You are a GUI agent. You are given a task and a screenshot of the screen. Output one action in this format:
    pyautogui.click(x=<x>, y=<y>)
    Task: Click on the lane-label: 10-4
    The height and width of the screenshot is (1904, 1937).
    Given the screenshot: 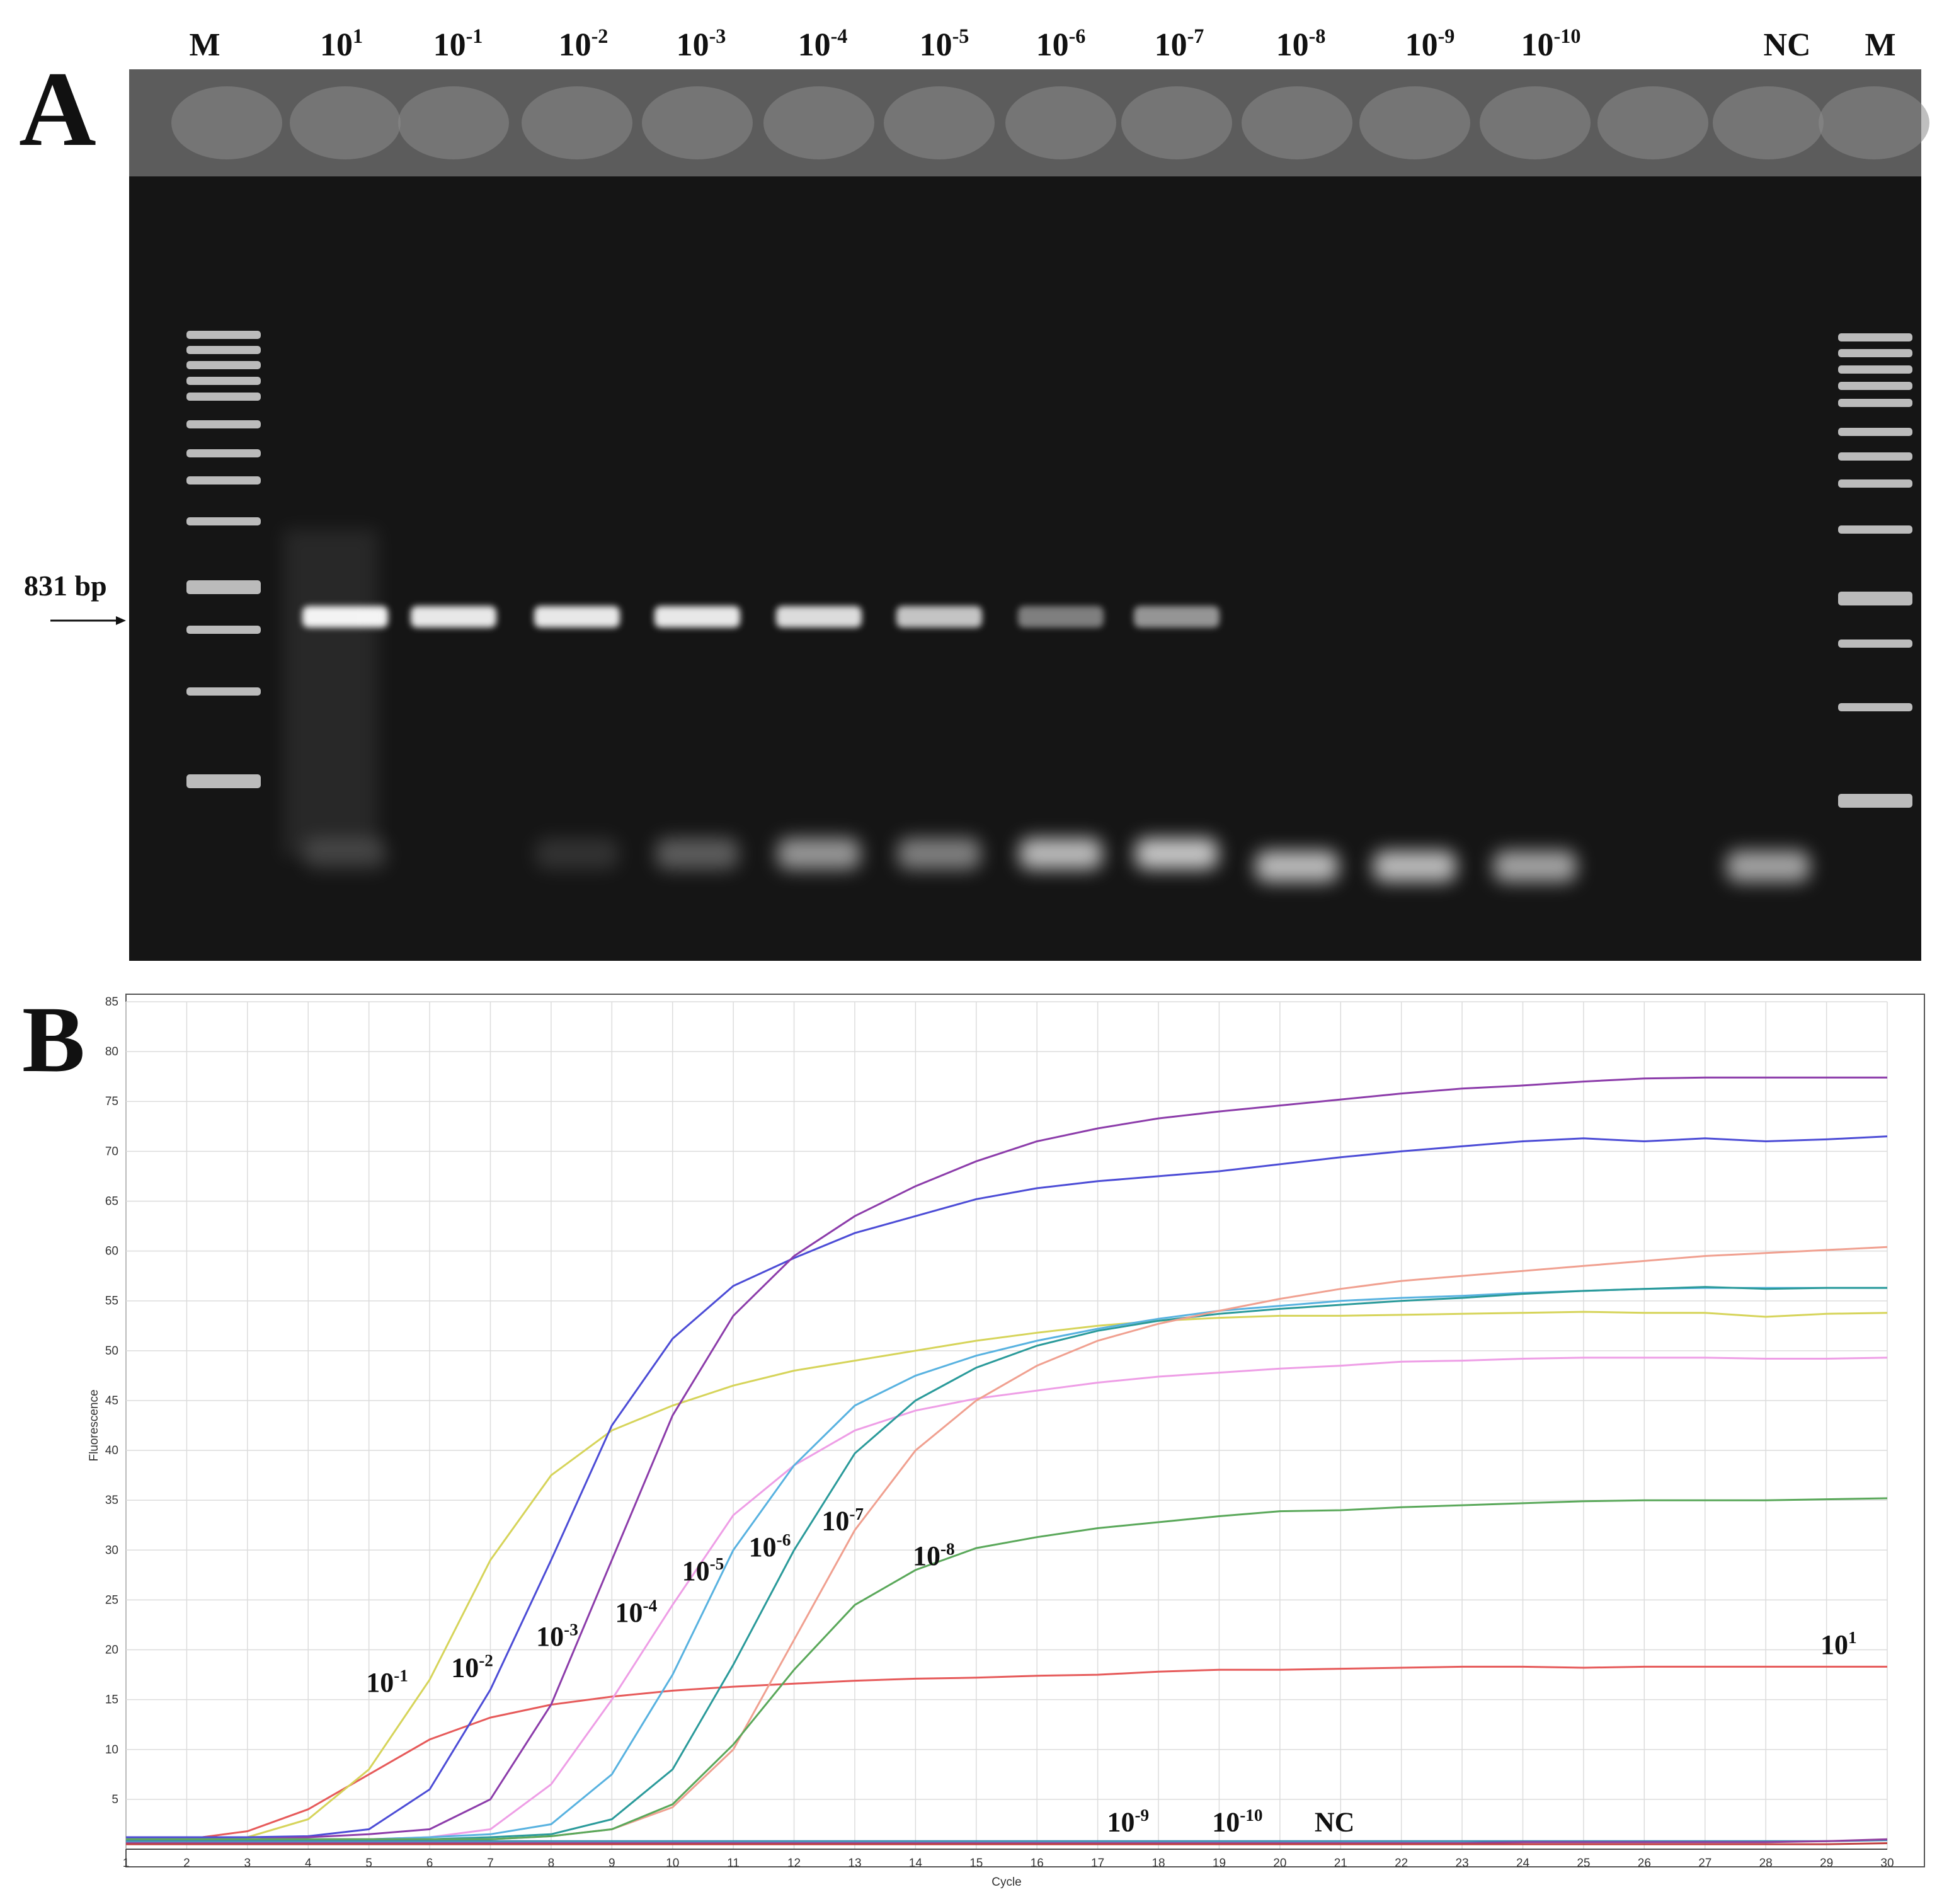 What is the action you would take?
    pyautogui.click(x=823, y=44)
    